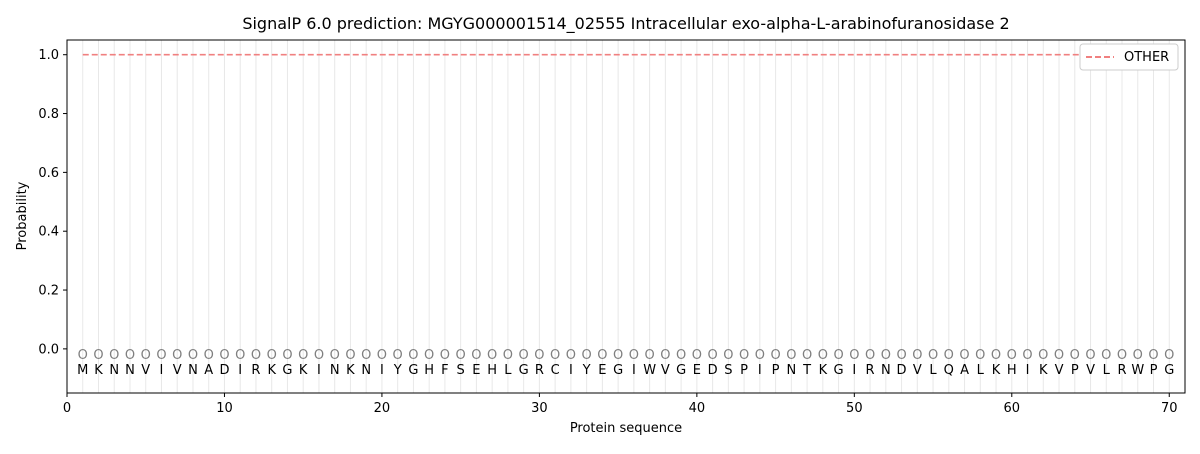 Image resolution: width=1200 pixels, height=454 pixels. I want to click on x-tick-label: 40, so click(697, 408).